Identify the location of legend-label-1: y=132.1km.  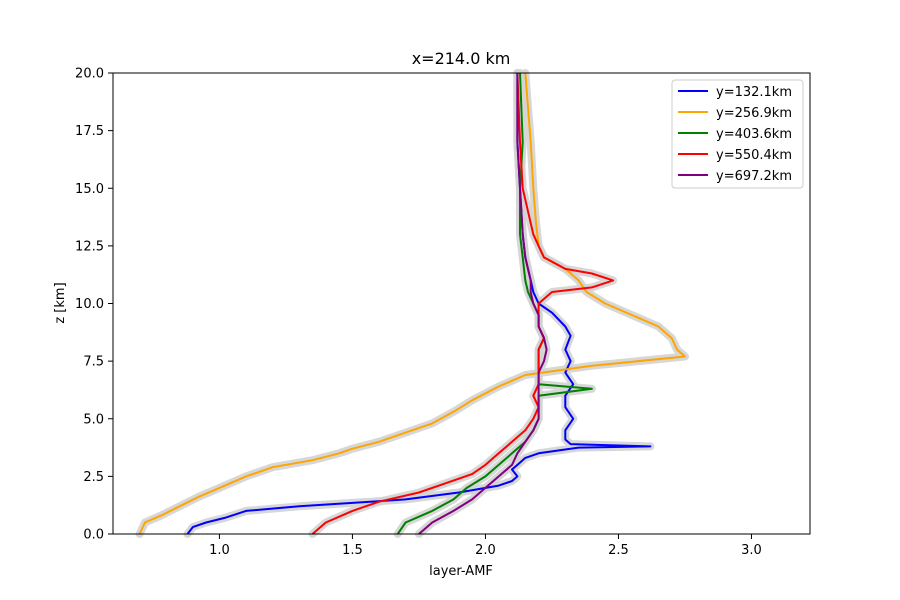
(754, 92).